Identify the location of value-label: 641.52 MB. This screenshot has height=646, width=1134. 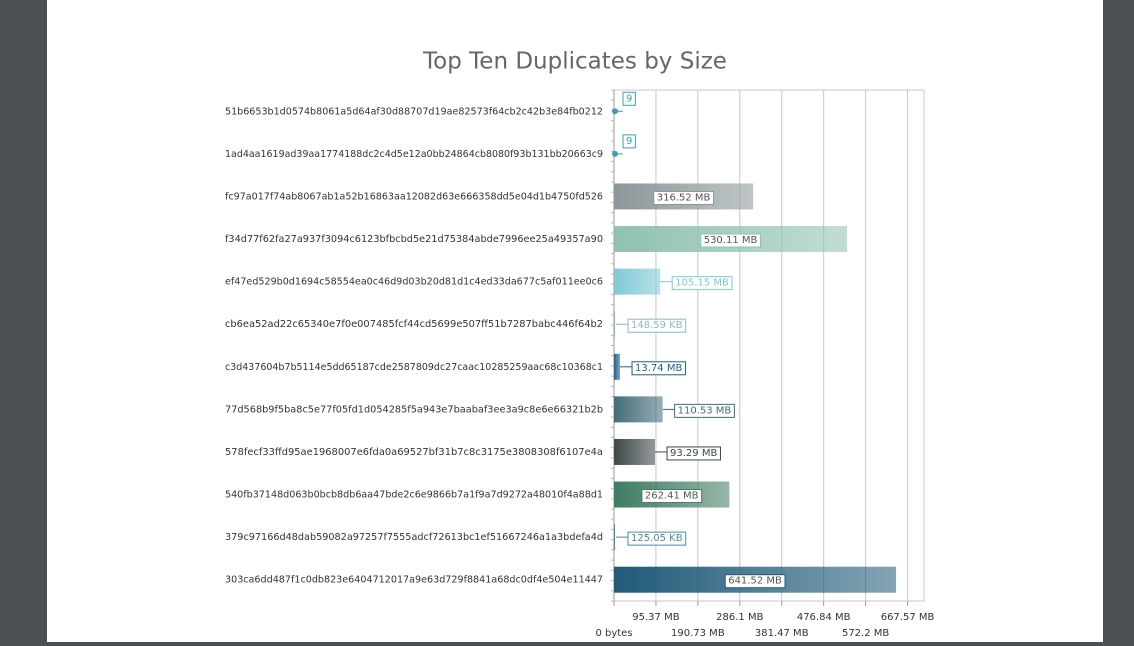
(755, 581).